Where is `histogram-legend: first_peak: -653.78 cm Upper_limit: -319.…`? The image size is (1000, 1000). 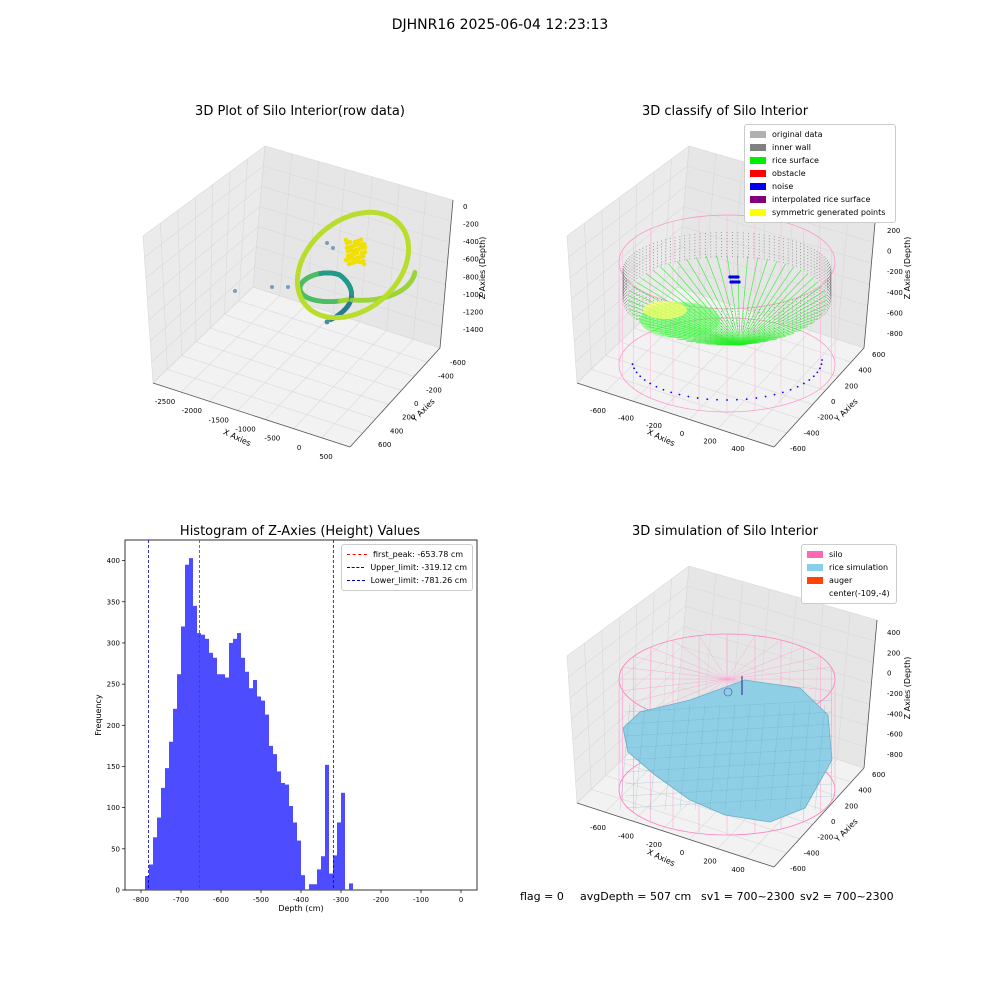
histogram-legend: first_peak: -653.78 cm Upper_limit: -319.… is located at coordinates (407, 567).